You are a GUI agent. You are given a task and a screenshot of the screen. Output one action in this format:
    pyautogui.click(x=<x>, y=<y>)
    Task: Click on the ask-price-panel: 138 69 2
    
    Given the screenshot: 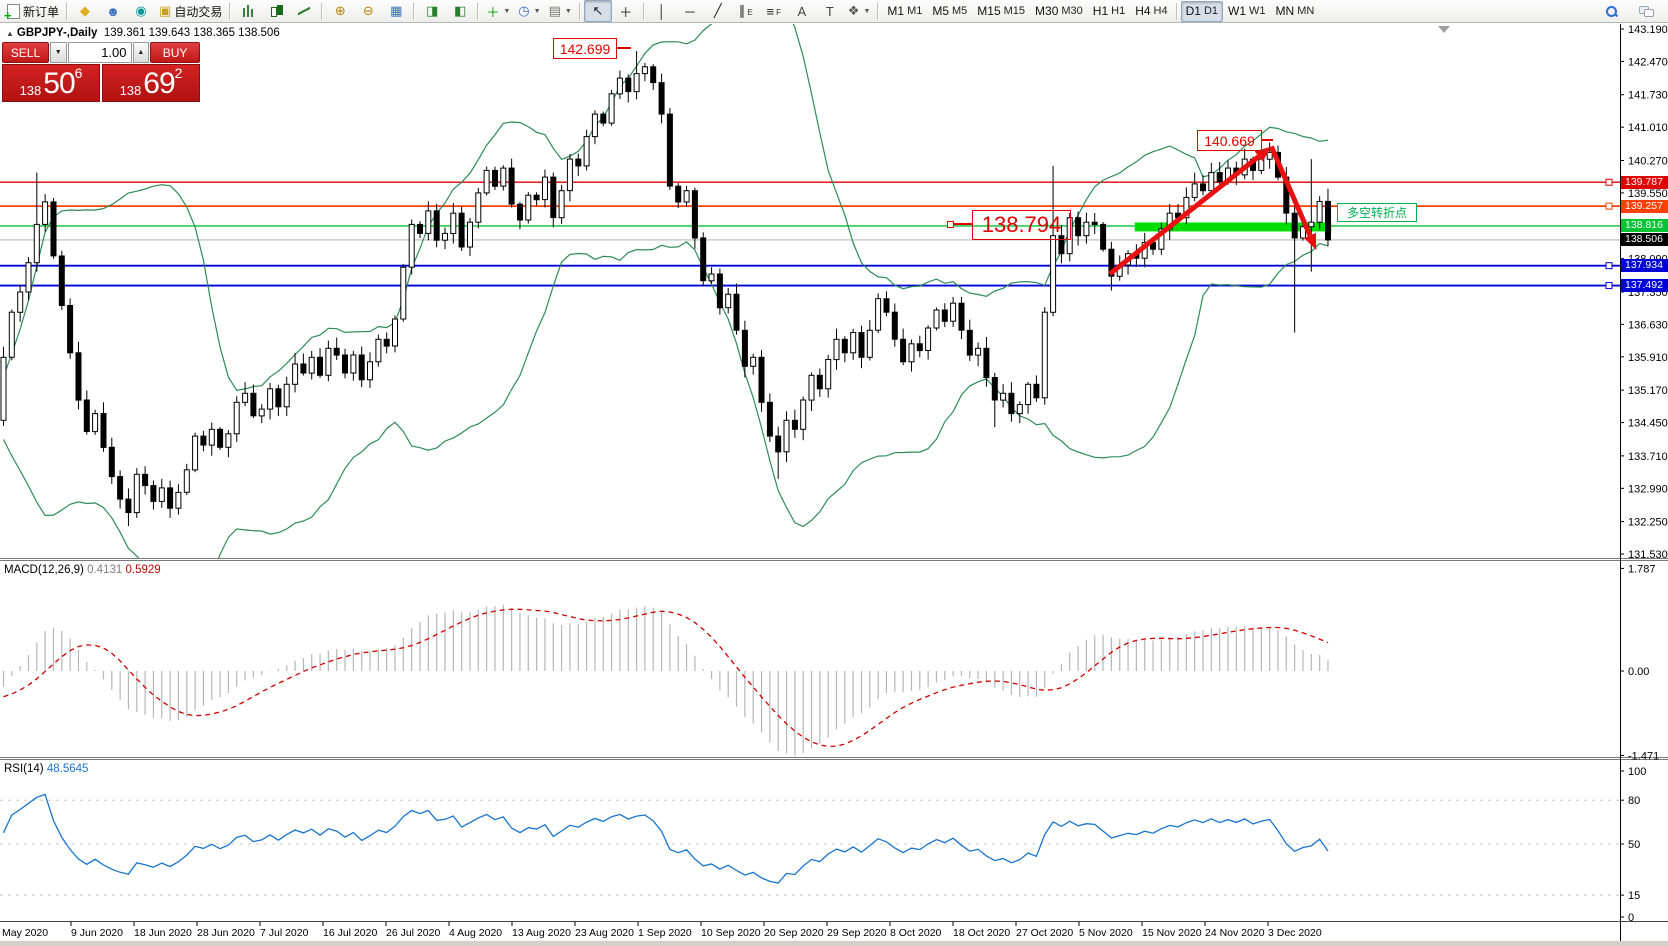 What is the action you would take?
    pyautogui.click(x=151, y=83)
    